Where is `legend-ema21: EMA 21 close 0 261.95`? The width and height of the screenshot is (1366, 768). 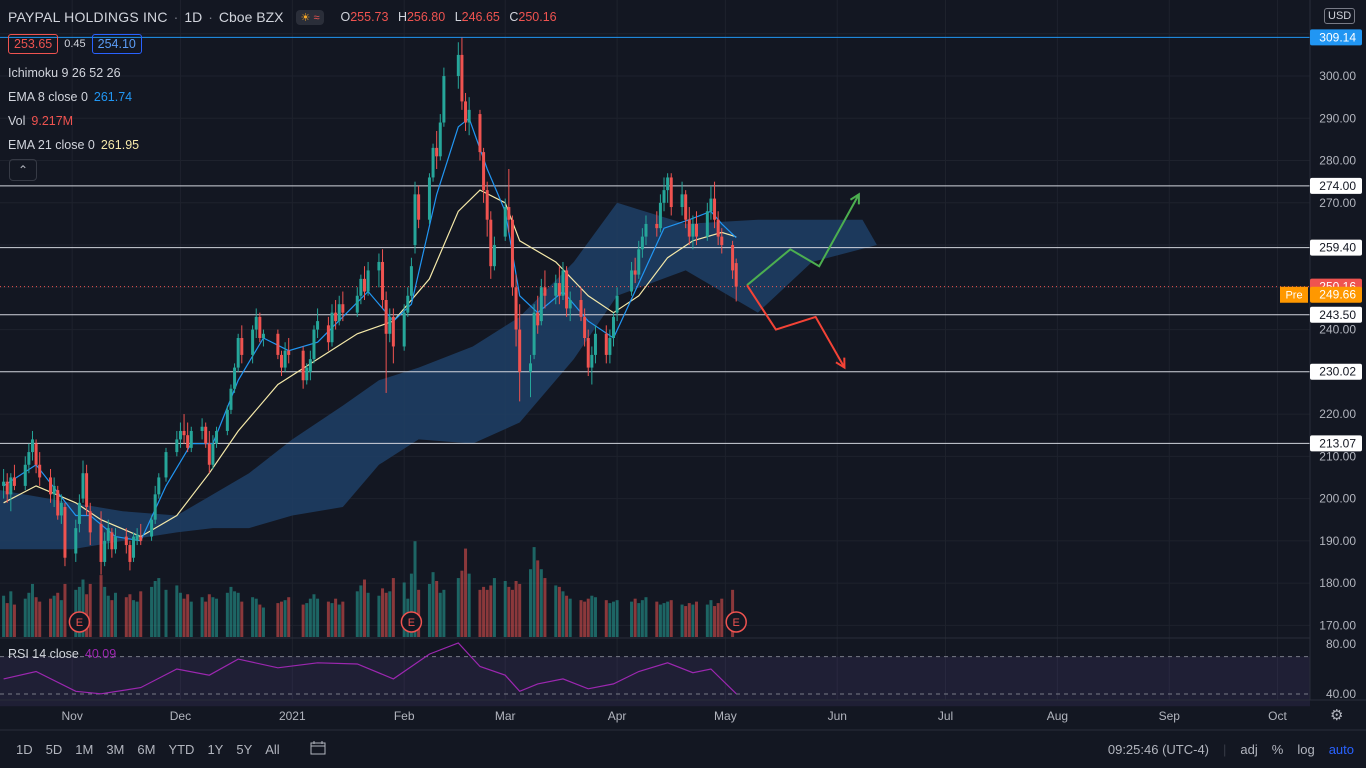
legend-ema21: EMA 21 close 0 261.95 is located at coordinates (73, 145).